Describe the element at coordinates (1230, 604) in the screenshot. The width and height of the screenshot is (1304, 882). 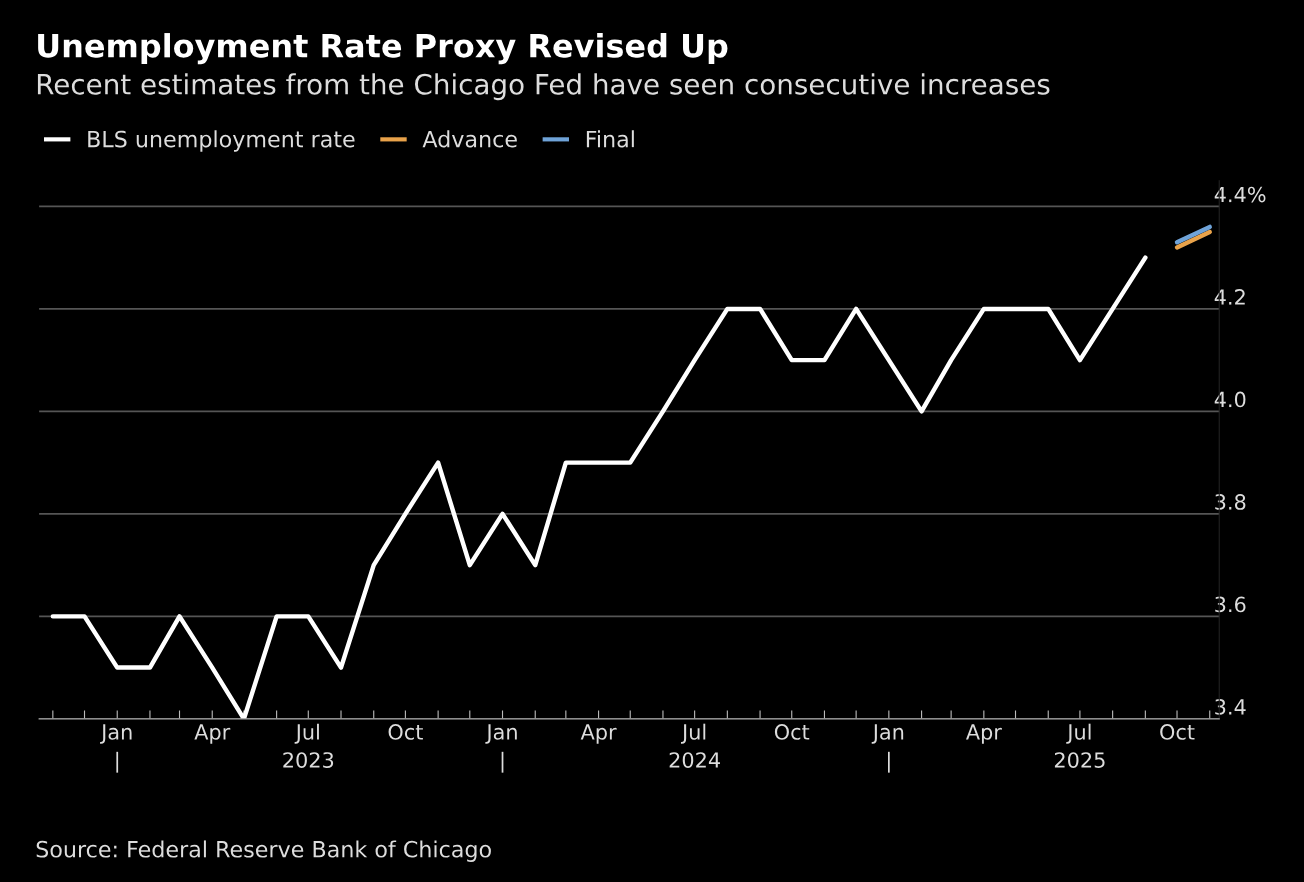
I see `y-tick-label: 3.6` at that location.